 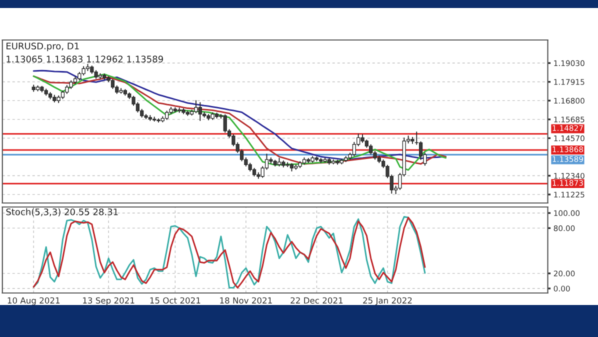 What do you see at coordinates (316, 300) in the screenshot?
I see `x-tick-label: 22 Dec 2021` at bounding box center [316, 300].